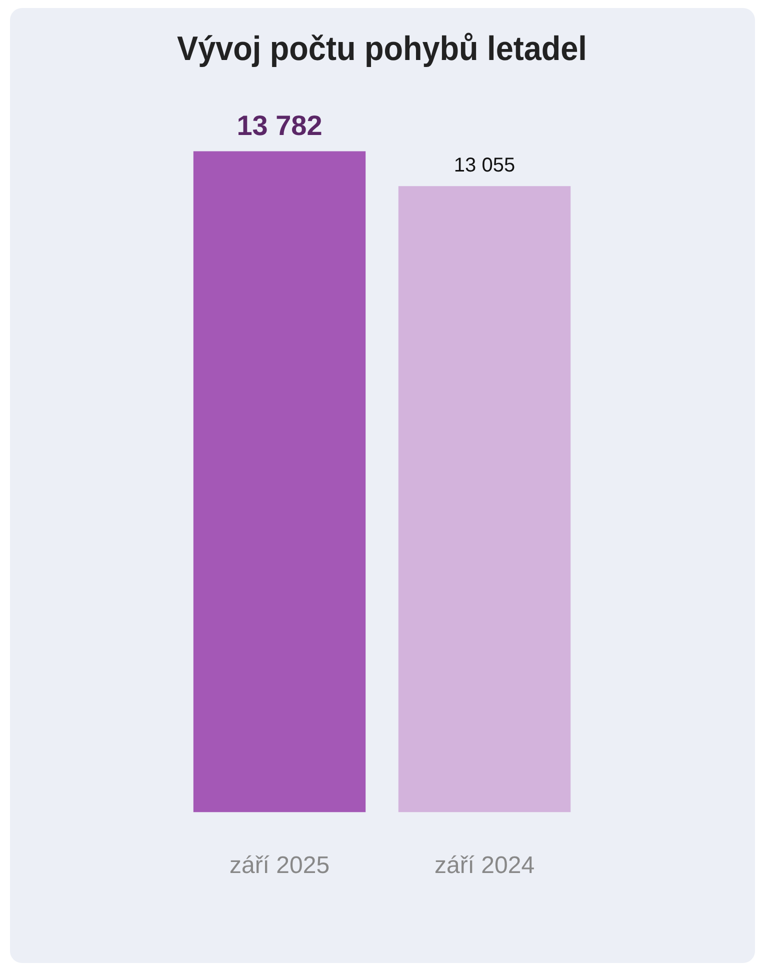  I want to click on data-label: 13 782, so click(279, 125).